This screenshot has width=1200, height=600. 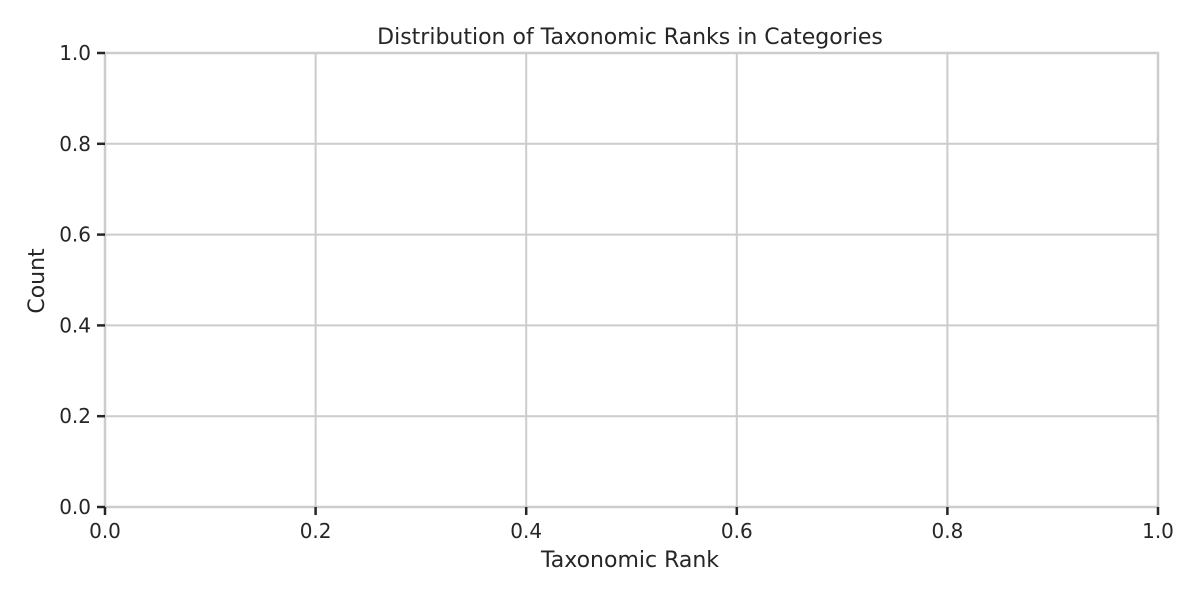 What do you see at coordinates (629, 560) in the screenshot?
I see `x-axis-title: Taxonomic Rank` at bounding box center [629, 560].